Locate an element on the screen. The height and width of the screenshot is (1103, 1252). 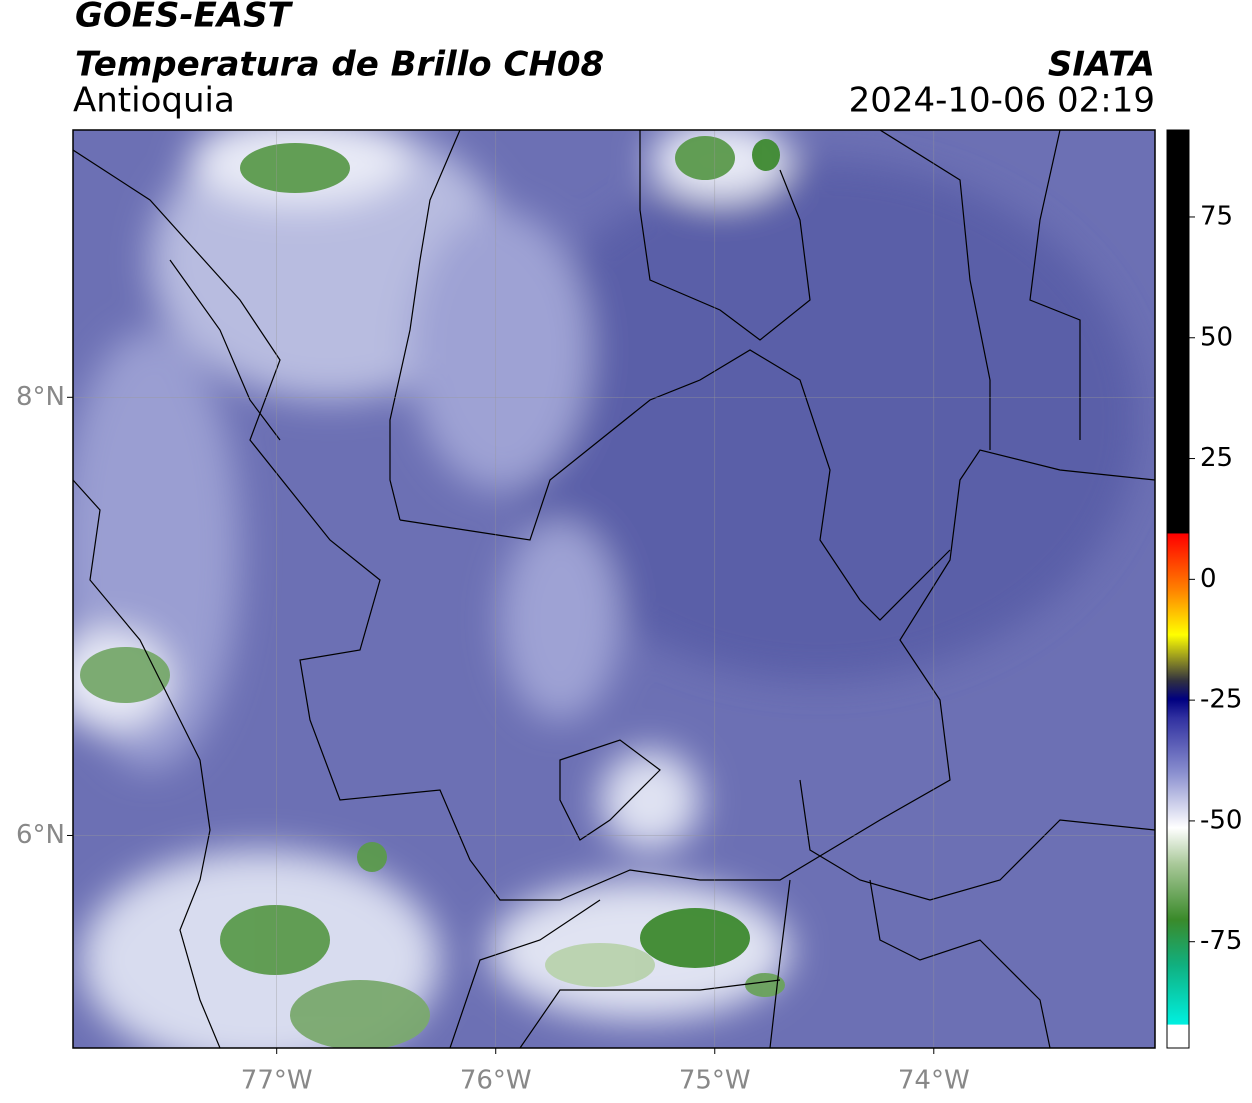
colorbar-label: -25 is located at coordinates (1221, 700).